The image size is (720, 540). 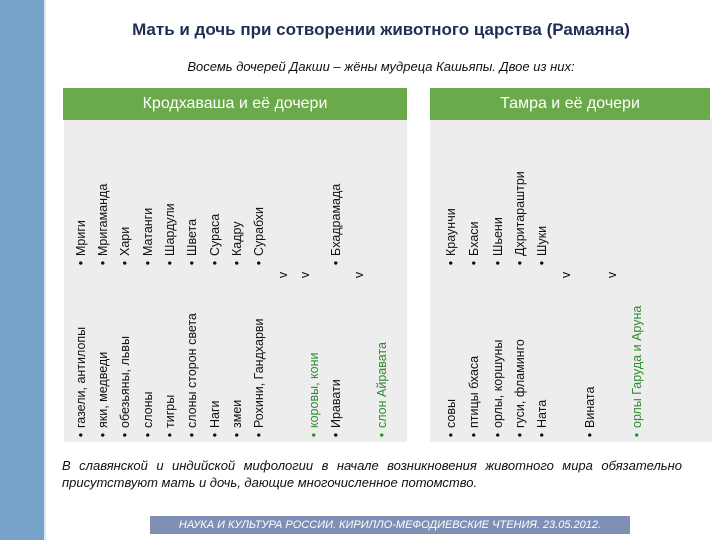 What do you see at coordinates (103, 219) in the screenshot?
I see `daughter-name: Мригаманда` at bounding box center [103, 219].